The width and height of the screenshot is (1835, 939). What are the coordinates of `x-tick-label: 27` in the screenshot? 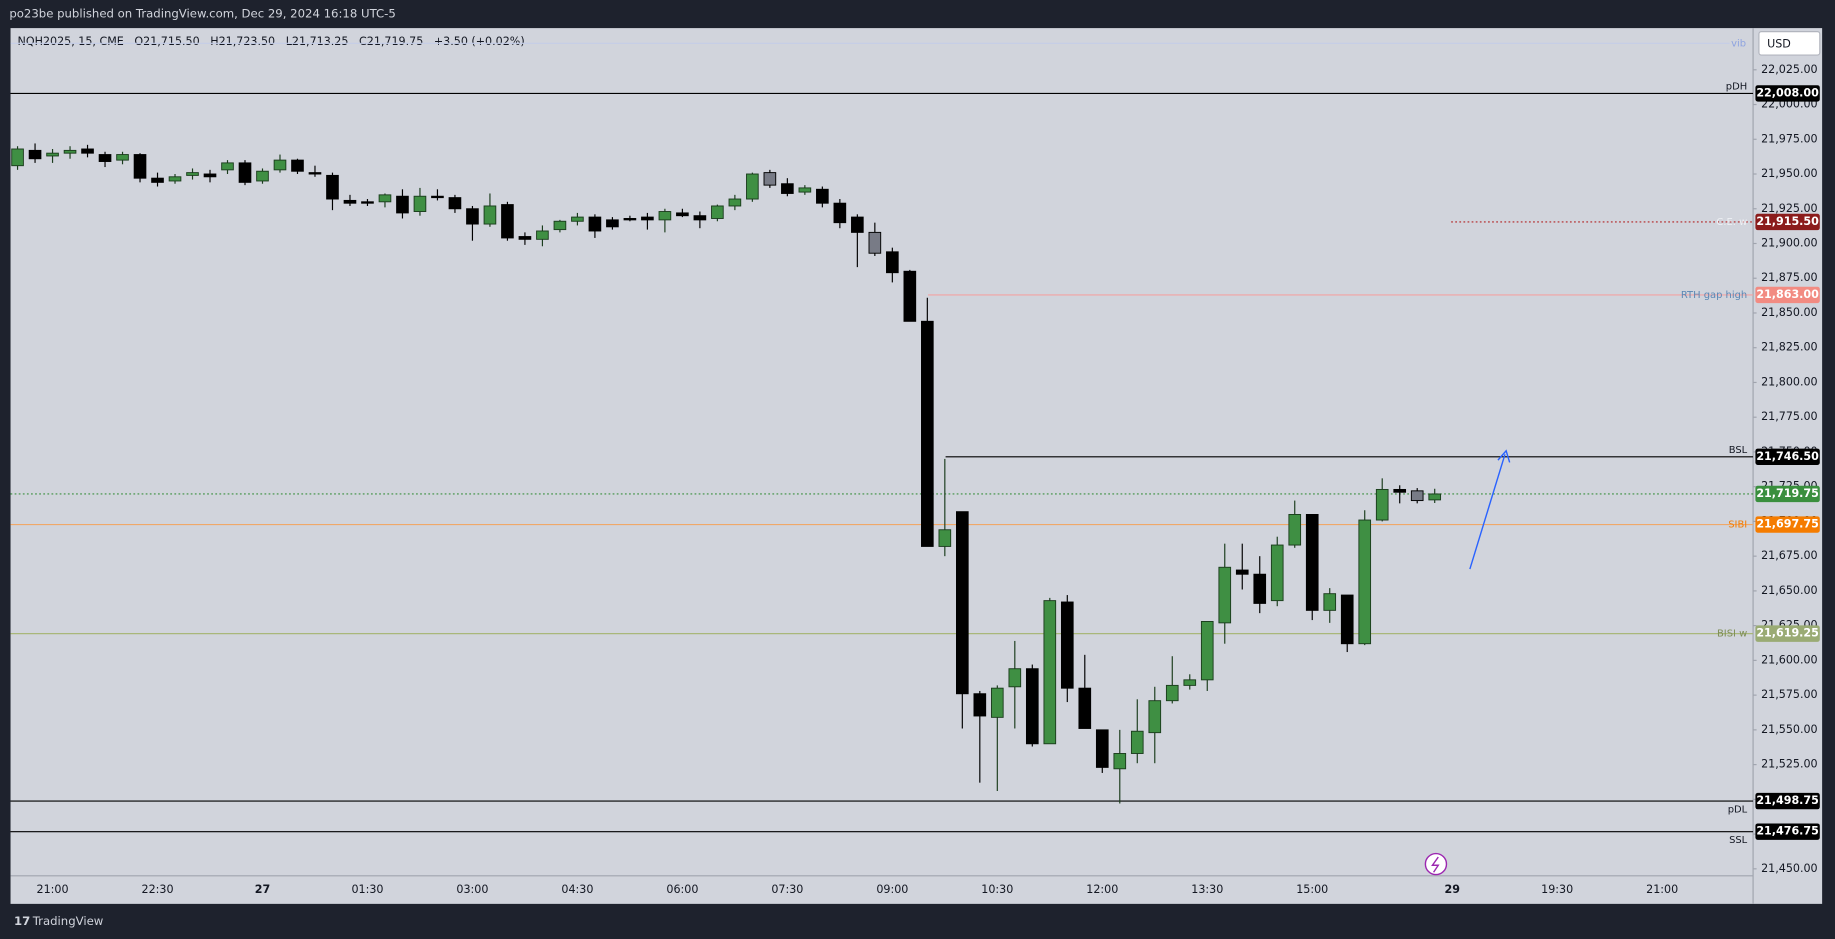 It's located at (262, 889).